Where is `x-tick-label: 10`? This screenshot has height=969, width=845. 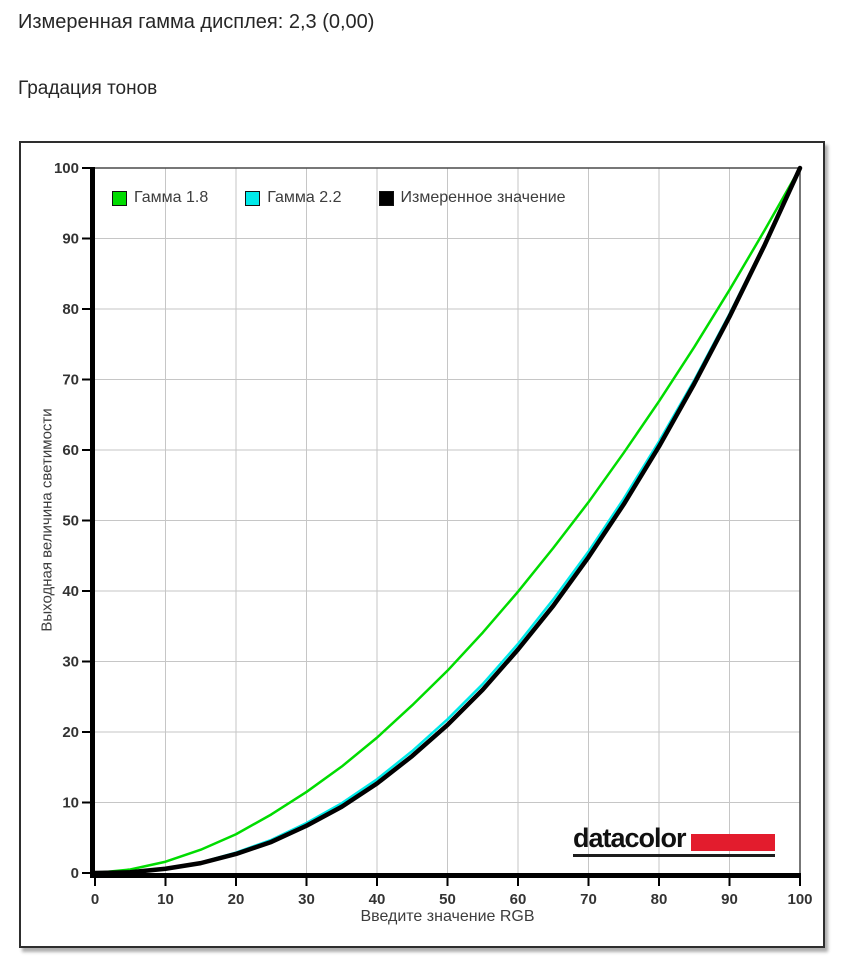 x-tick-label: 10 is located at coordinates (165, 899).